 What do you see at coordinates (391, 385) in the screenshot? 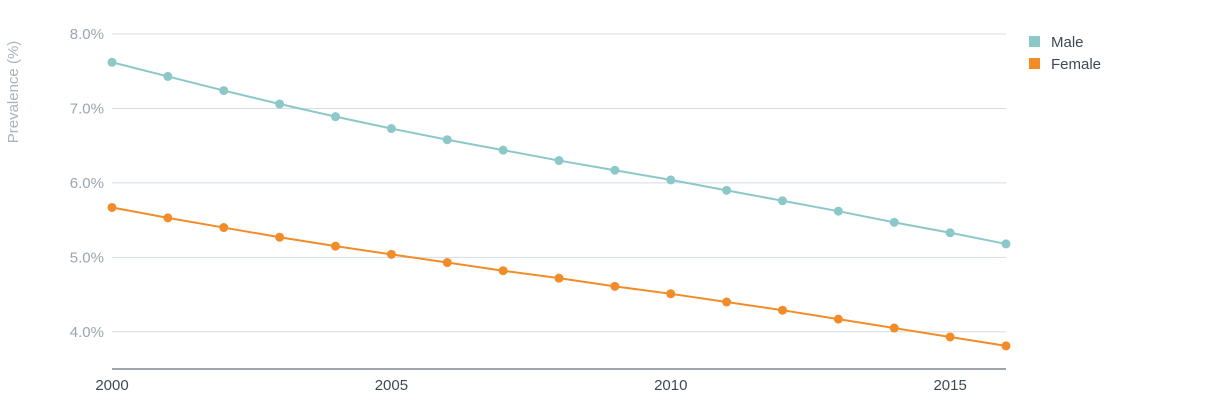
I see `x-tick-label: 2005` at bounding box center [391, 385].